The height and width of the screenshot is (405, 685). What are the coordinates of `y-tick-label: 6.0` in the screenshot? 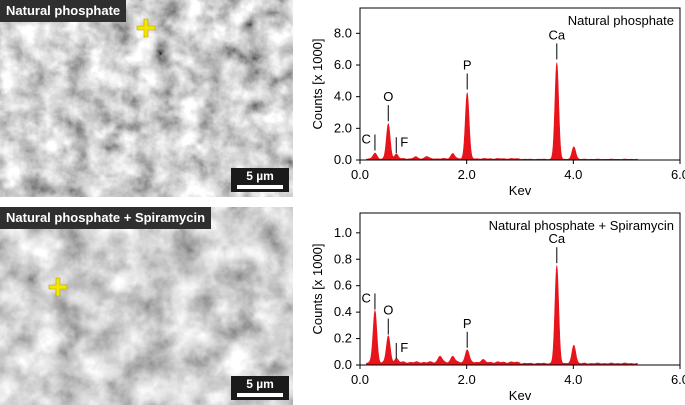 It's located at (343, 64).